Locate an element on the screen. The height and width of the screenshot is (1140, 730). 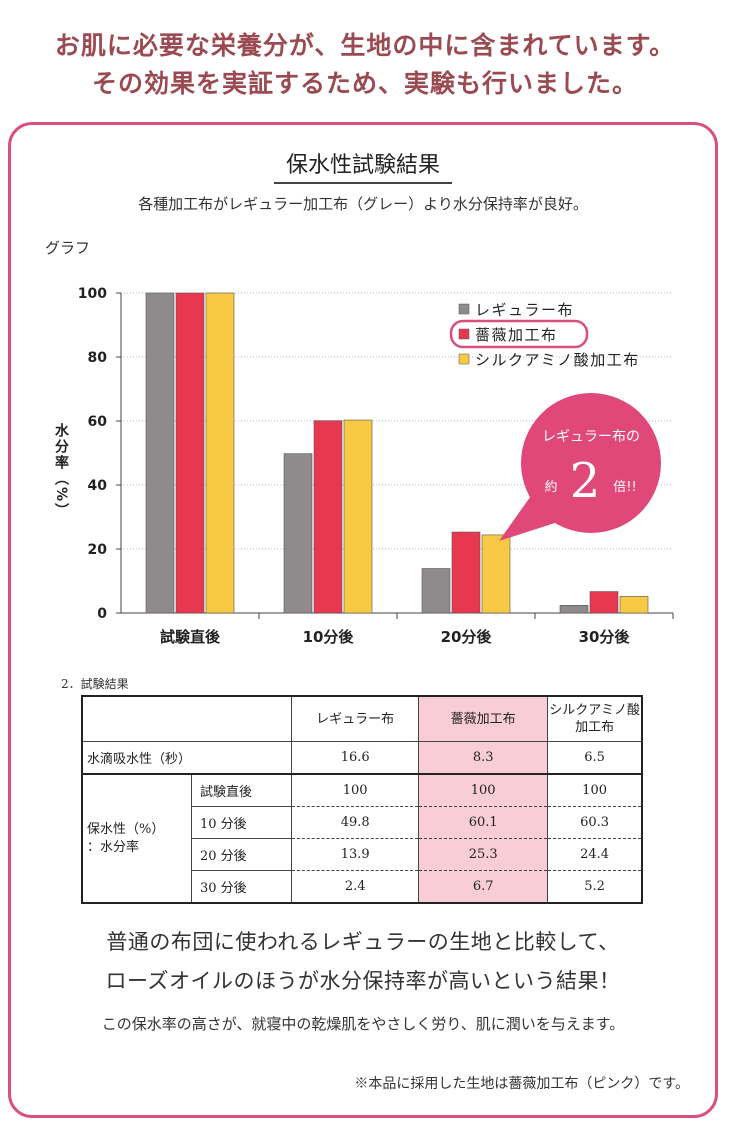
callout-pointer is located at coordinates (530, 517).